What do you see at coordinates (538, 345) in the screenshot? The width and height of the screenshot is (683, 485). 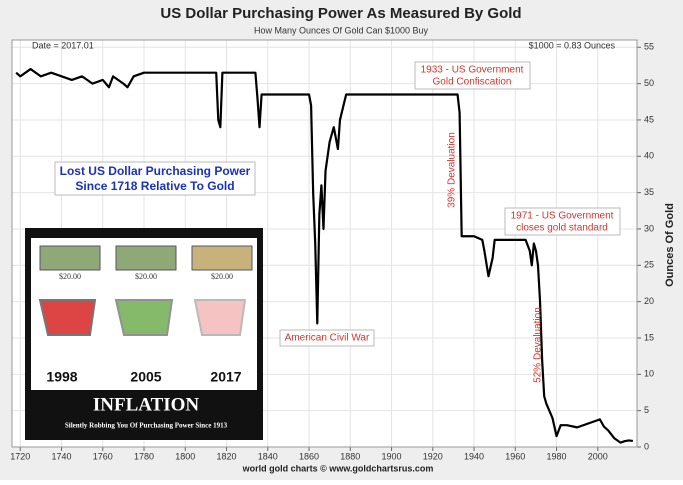 I see `annotation: 52% Devaluation` at bounding box center [538, 345].